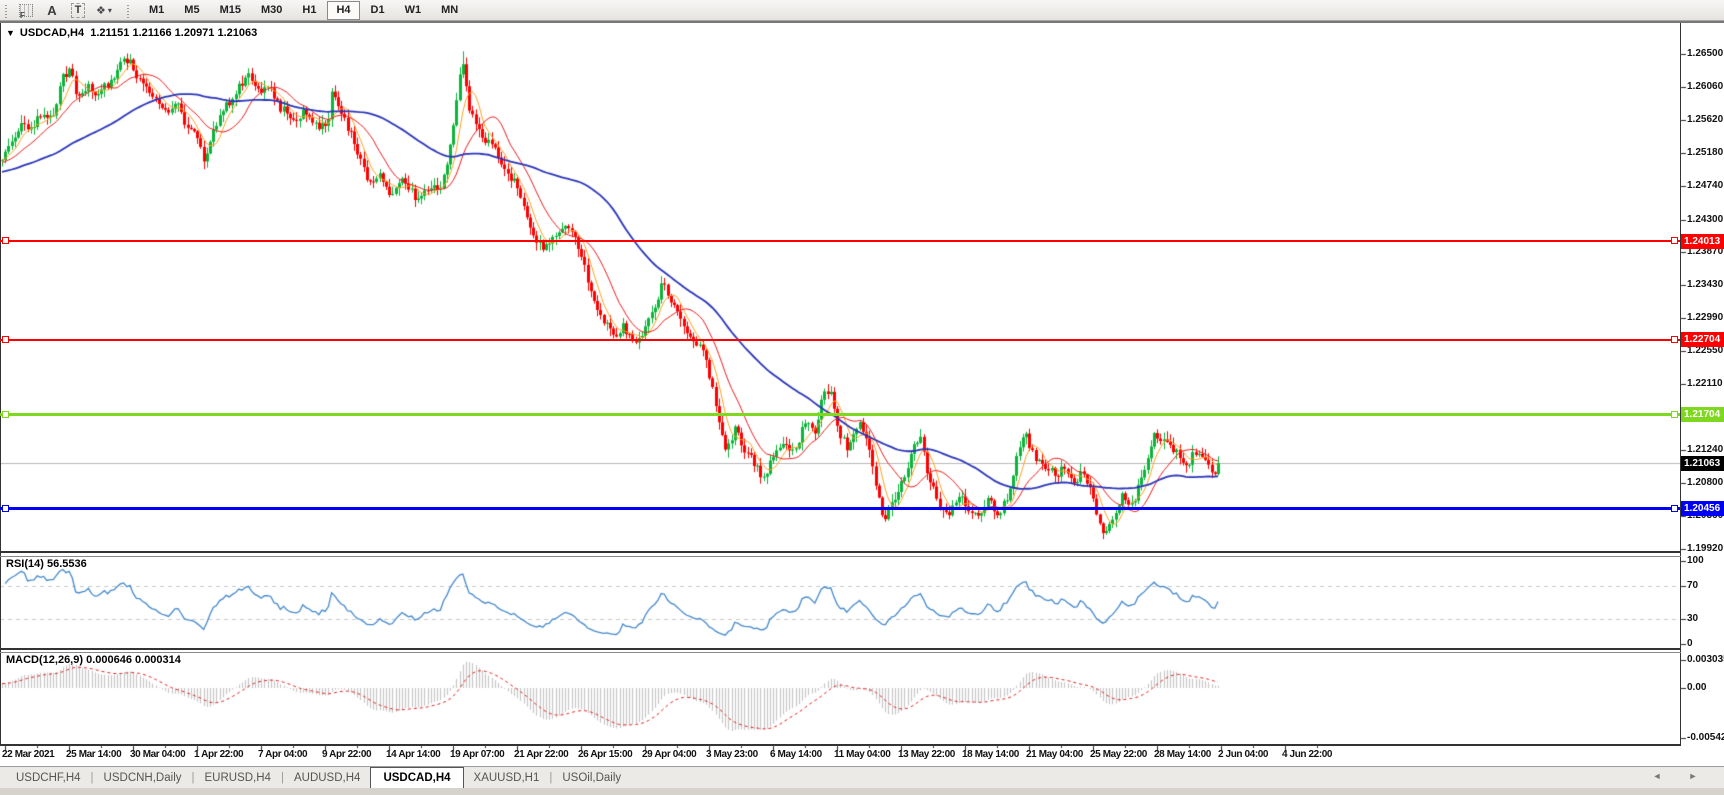 This screenshot has width=1724, height=795. I want to click on date-label: 28 May 14:00, so click(1182, 754).